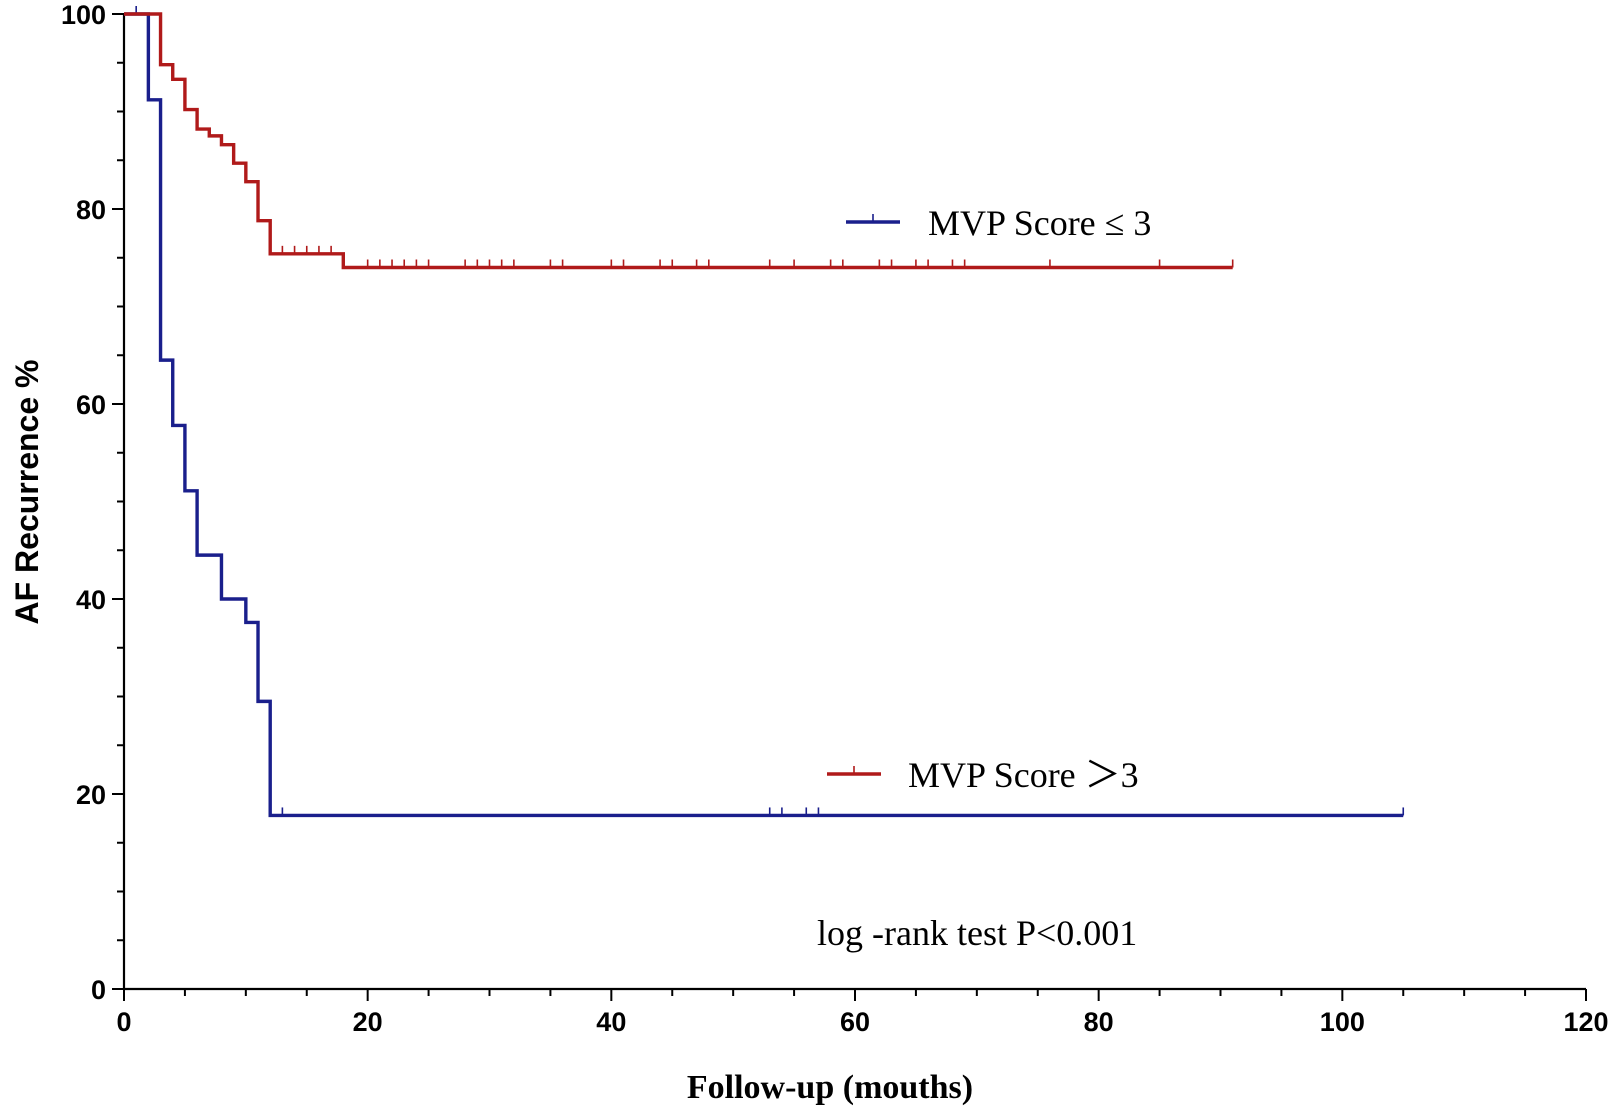 This screenshot has width=1612, height=1106. What do you see at coordinates (98, 990) in the screenshot?
I see `y-tick-label: 0` at bounding box center [98, 990].